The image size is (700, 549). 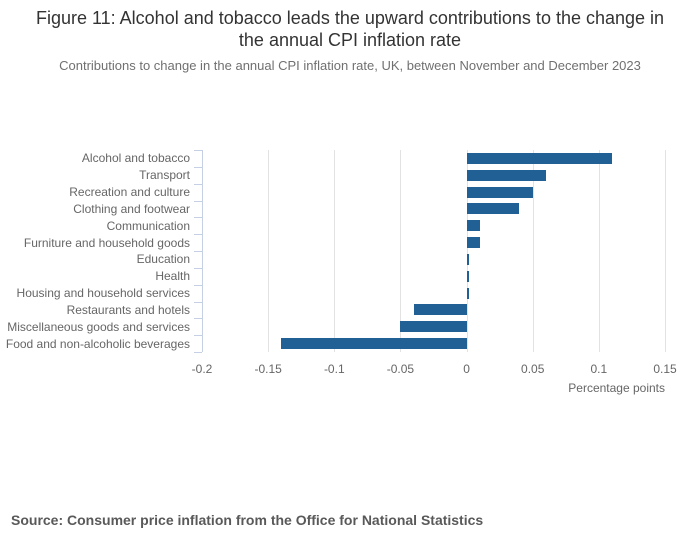 I want to click on category-label: Food and non-alcoholic beverages, so click(x=97, y=343).